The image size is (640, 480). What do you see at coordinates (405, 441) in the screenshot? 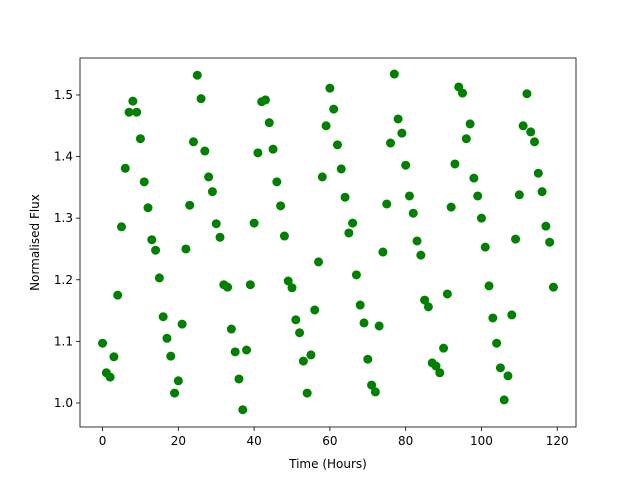
I see `x-tick-label: 80` at bounding box center [405, 441].